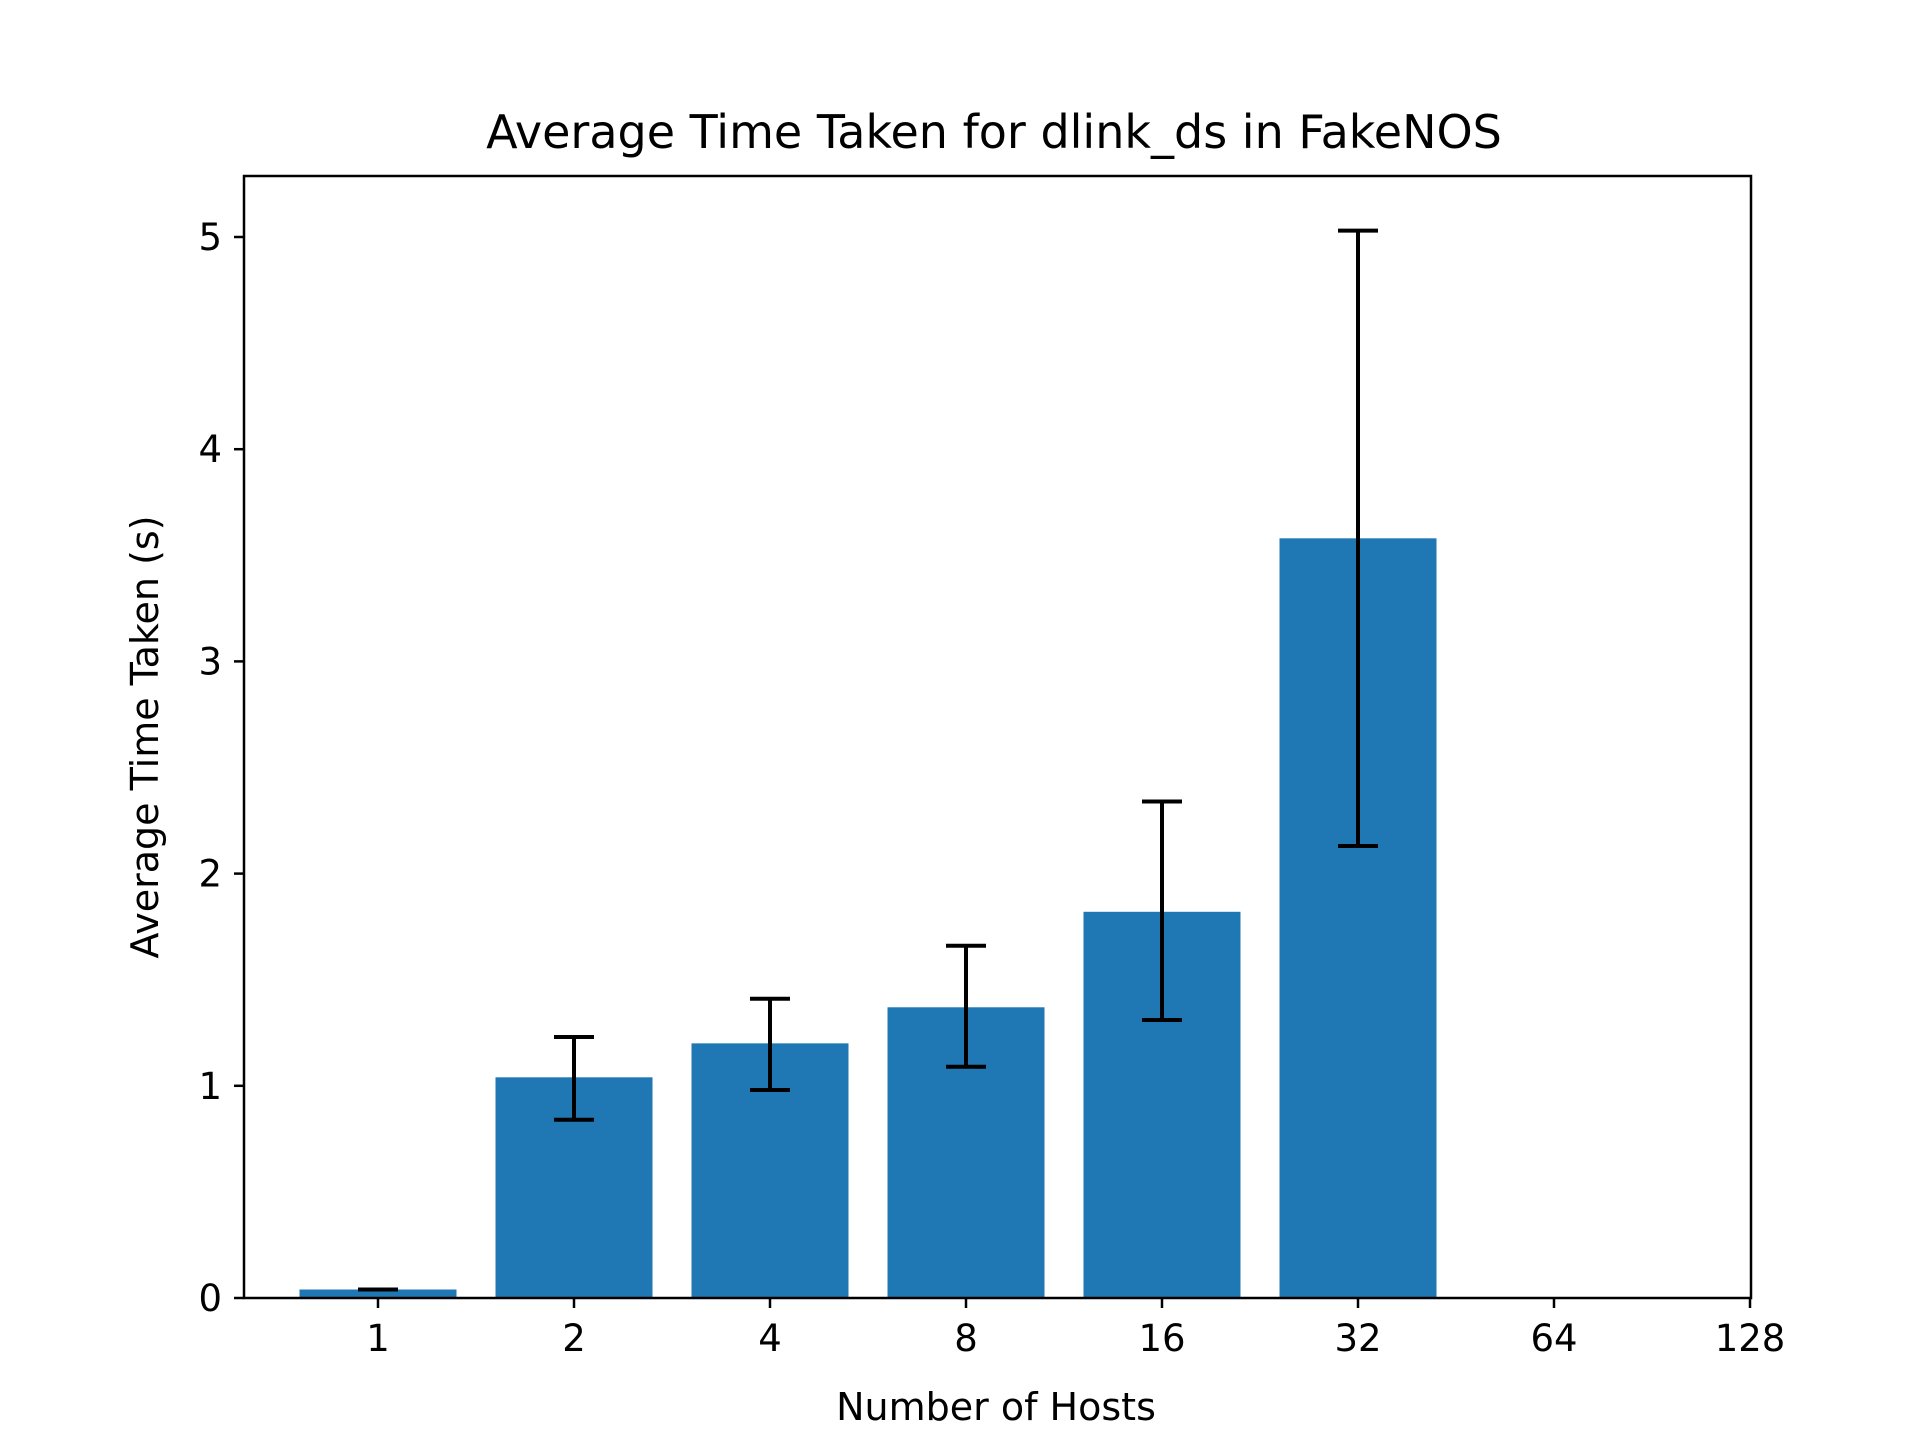 This screenshot has height=1440, width=1920. I want to click on x-tick-label-2: 2, so click(574, 1338).